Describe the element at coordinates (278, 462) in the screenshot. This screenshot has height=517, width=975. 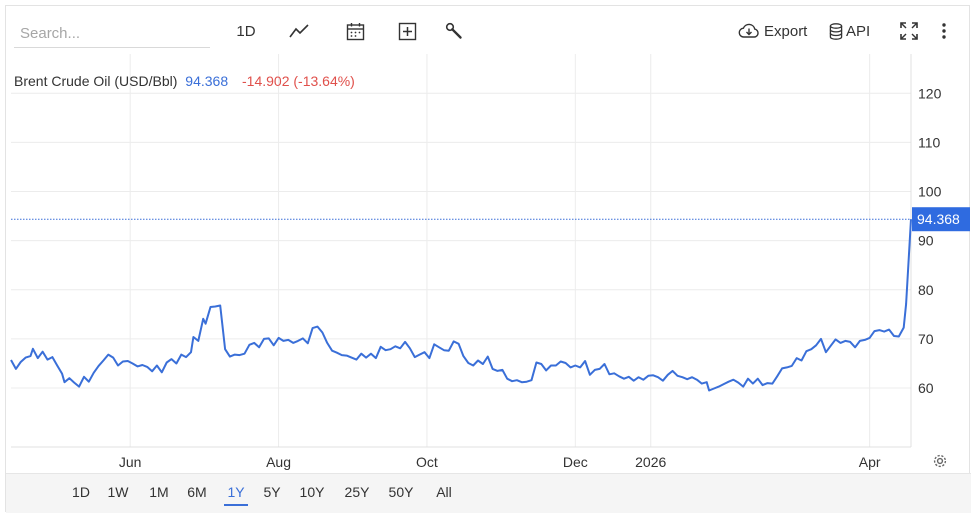
I see `x-tick-label: Aug` at that location.